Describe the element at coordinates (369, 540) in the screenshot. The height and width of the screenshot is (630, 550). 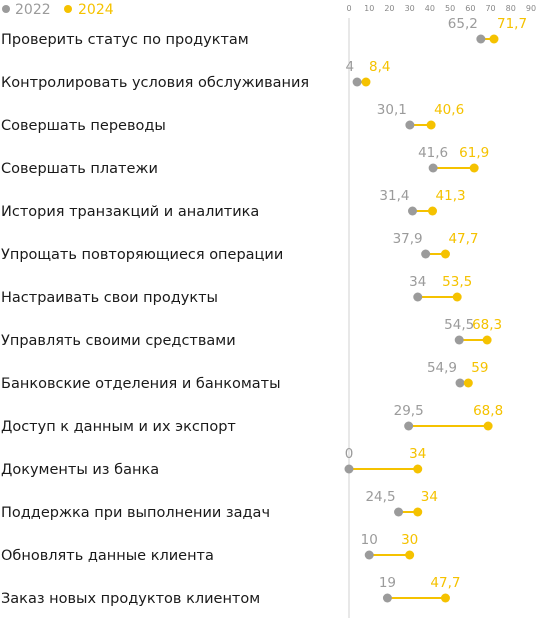
I see `value-label-2022: 10` at that location.